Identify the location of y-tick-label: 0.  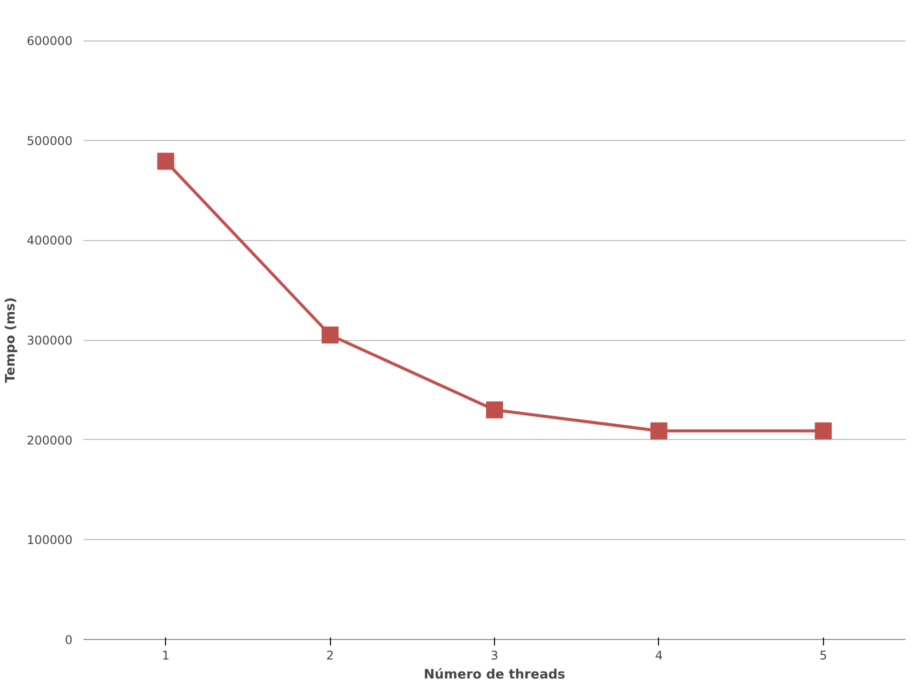
(68, 640).